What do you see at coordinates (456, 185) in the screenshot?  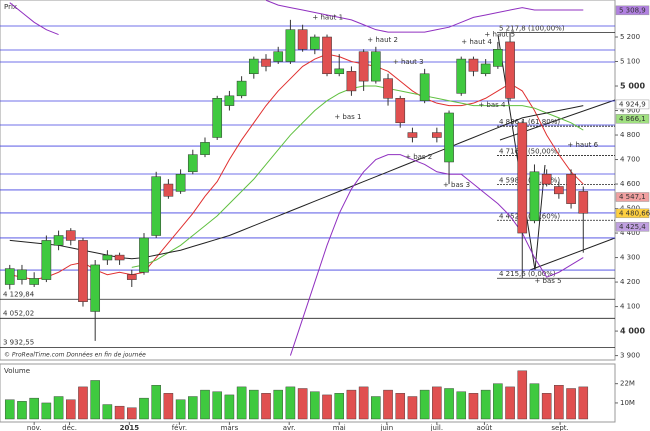 I see `annotation: + bas 3` at bounding box center [456, 185].